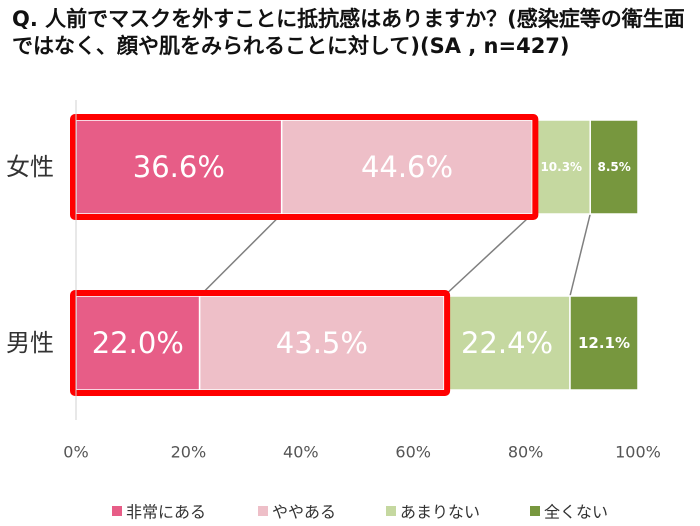 The height and width of the screenshot is (526, 700). Describe the element at coordinates (576, 512) in the screenshot. I see `legend-label-4: 全くない` at that location.